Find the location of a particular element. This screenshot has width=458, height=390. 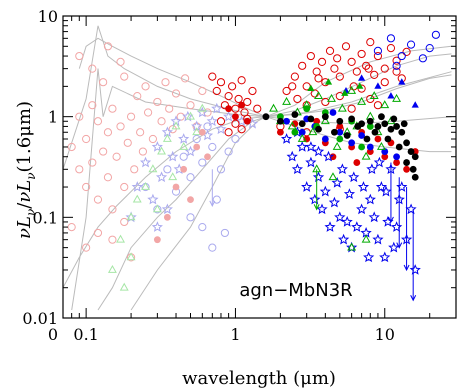

y-tick-label: 0.01 is located at coordinates (40, 318).